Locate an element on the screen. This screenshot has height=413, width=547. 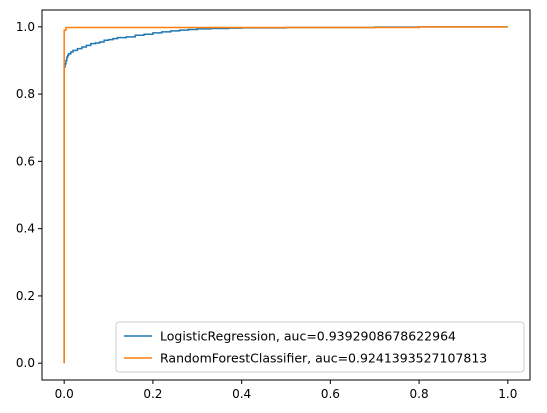
x-tick-label: 0.6 is located at coordinates (330, 394).